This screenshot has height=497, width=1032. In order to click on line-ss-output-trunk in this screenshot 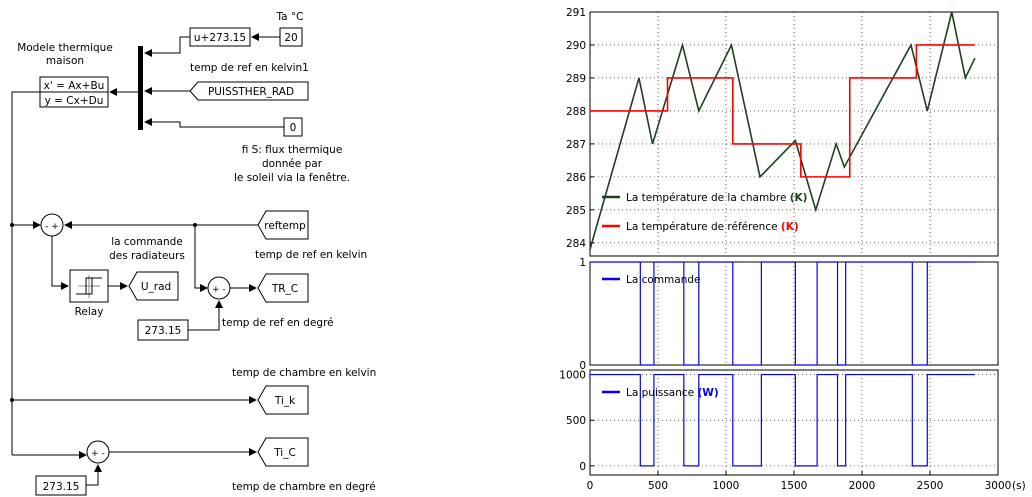, I will do `click(25, 273)`.